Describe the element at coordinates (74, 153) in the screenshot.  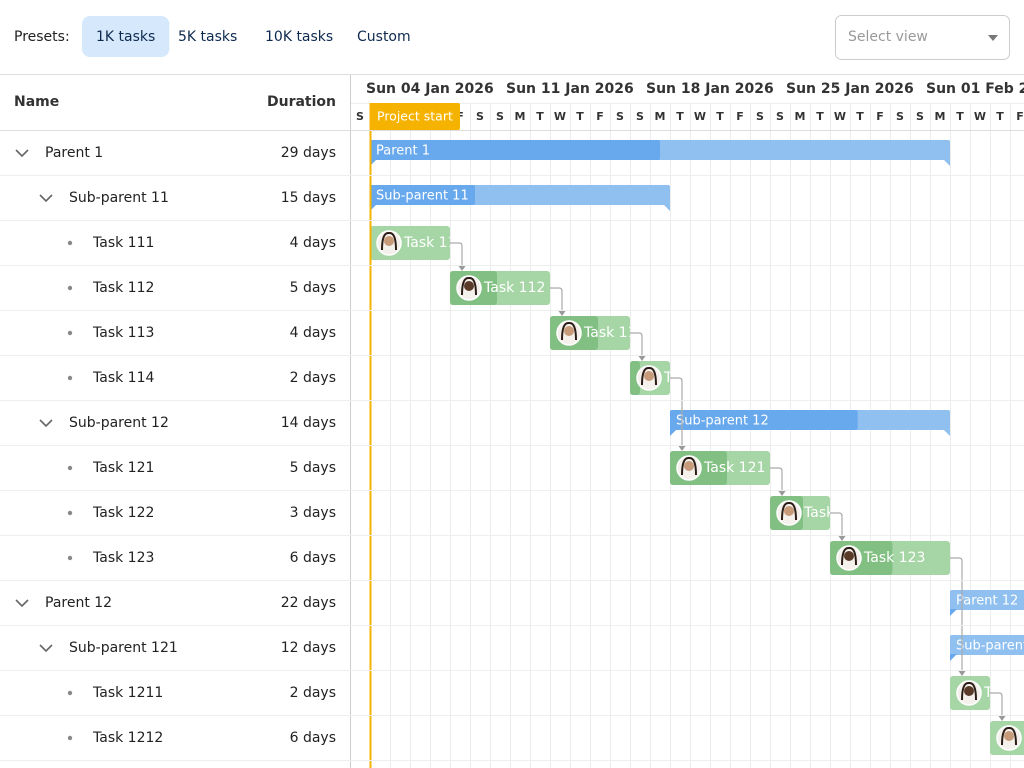
I see `task-name: Parent 1` at that location.